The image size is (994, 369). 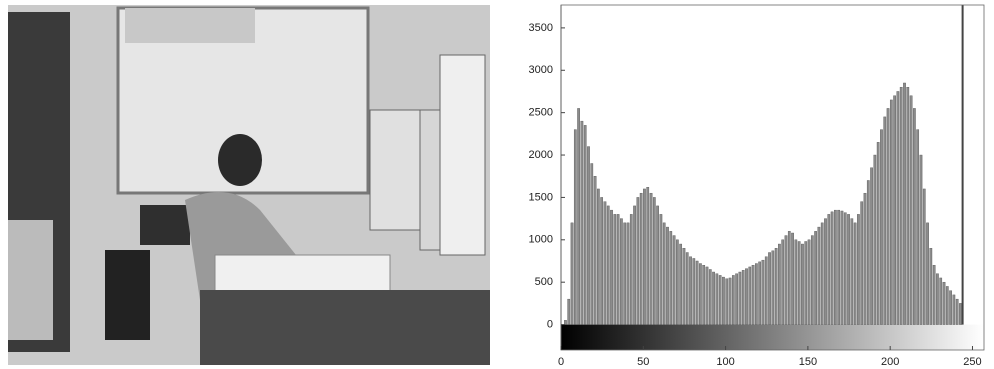 I want to click on x-tick-label: 250, so click(x=972, y=362).